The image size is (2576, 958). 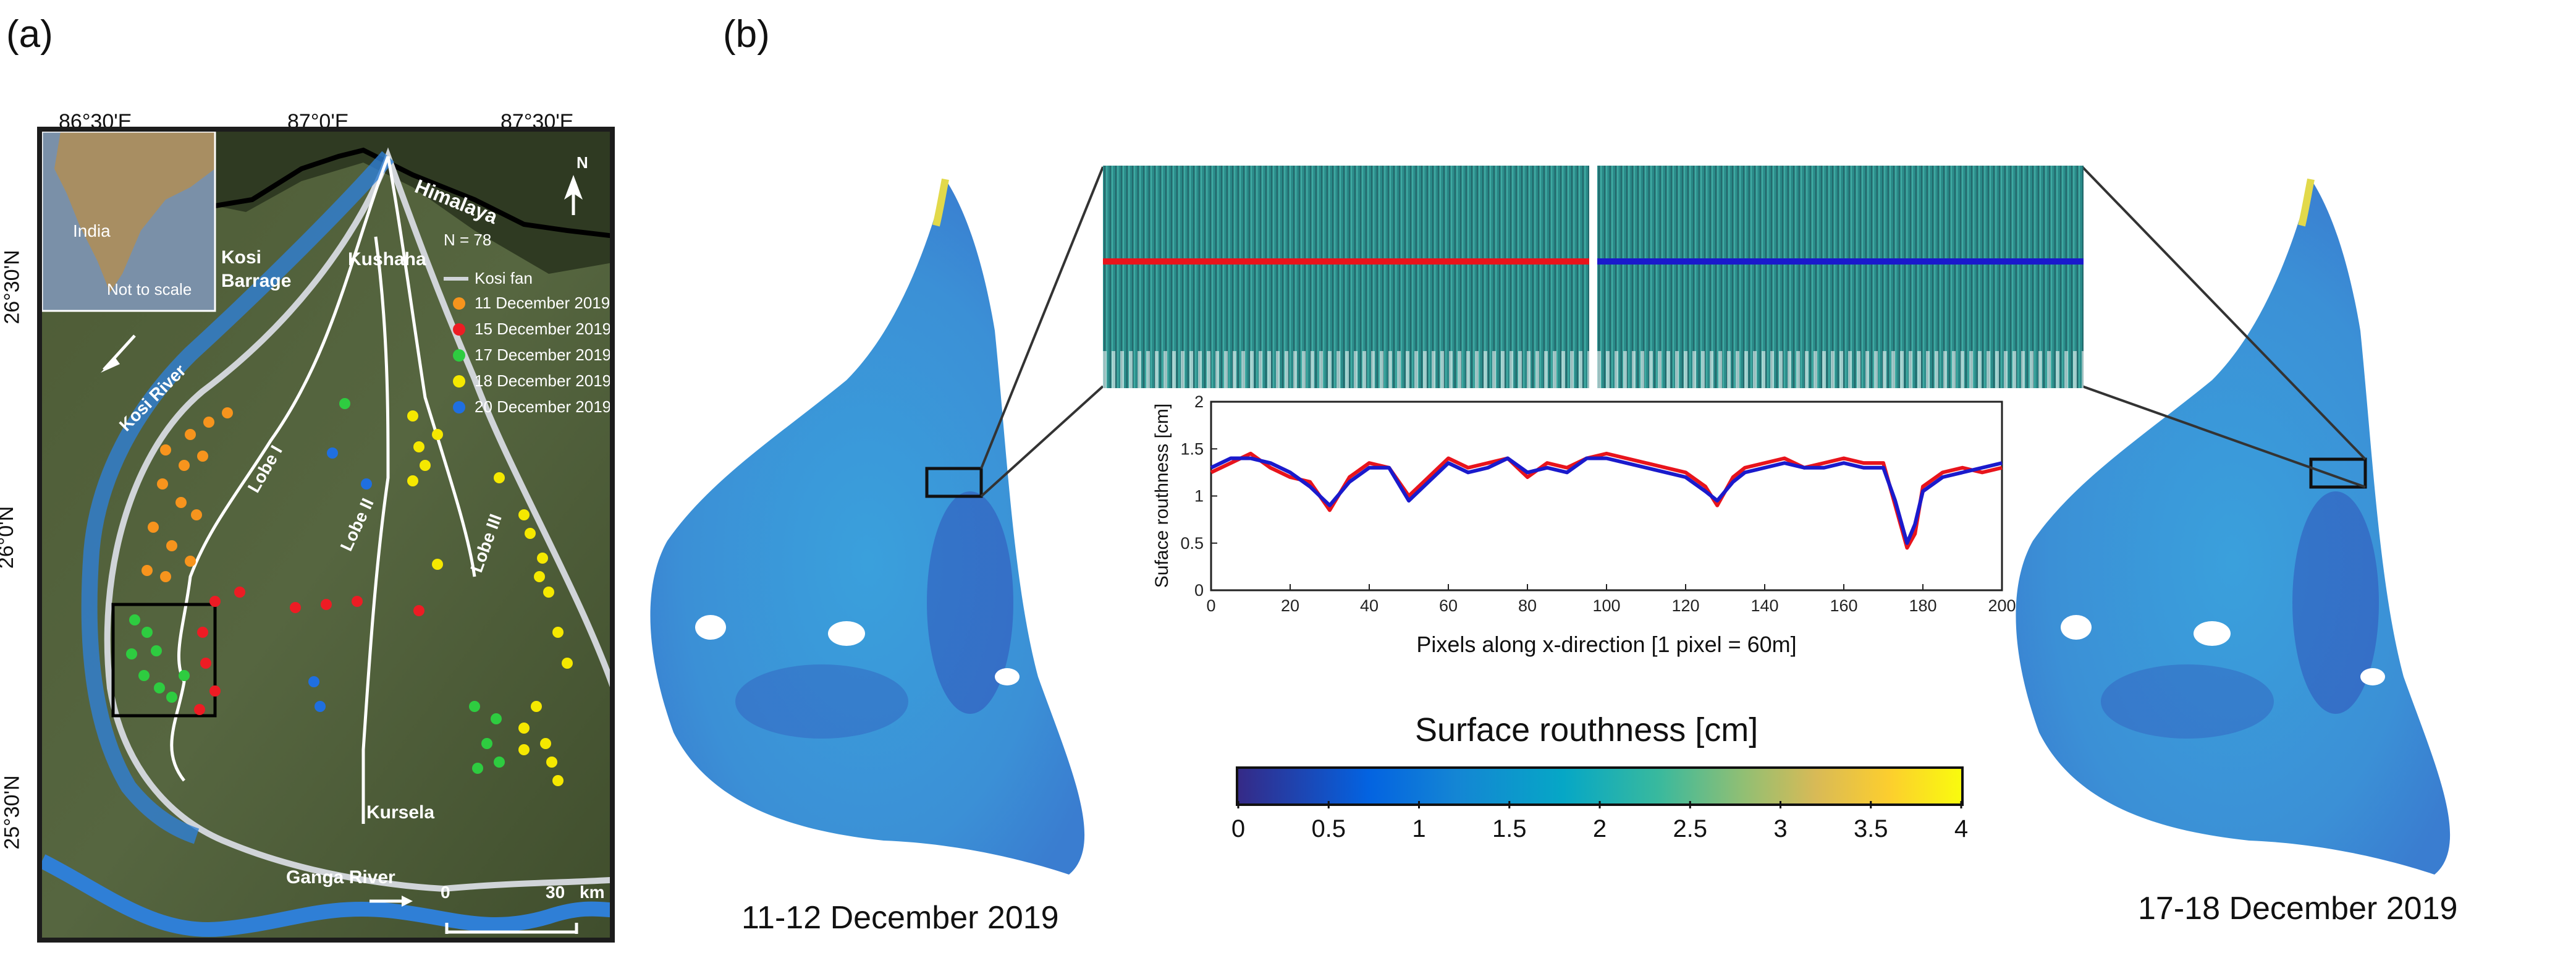 I want to click on ganga-river-label: Ganga River, so click(x=340, y=877).